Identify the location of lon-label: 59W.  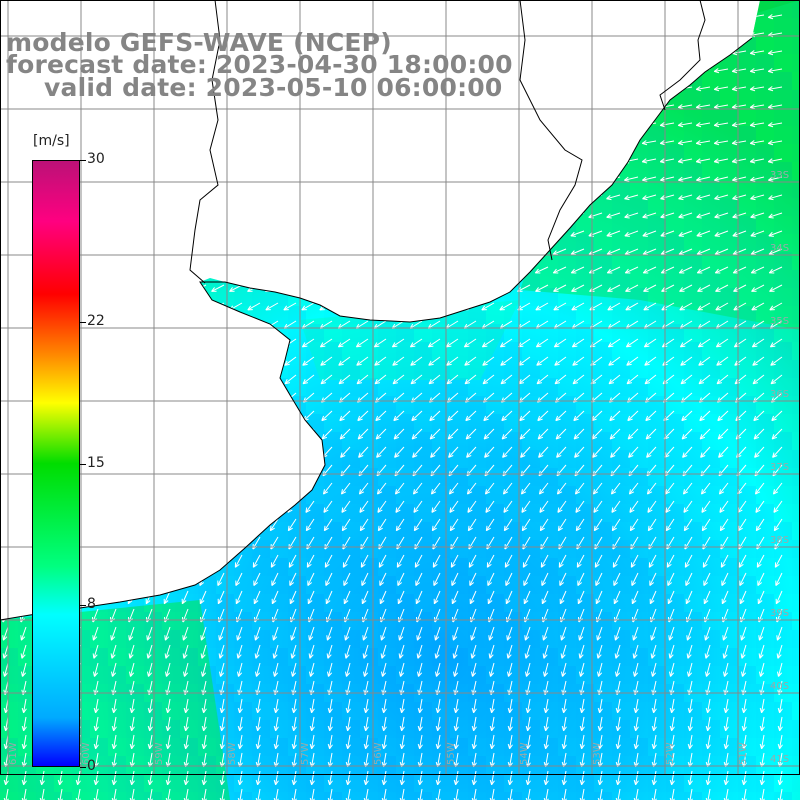
(159, 753).